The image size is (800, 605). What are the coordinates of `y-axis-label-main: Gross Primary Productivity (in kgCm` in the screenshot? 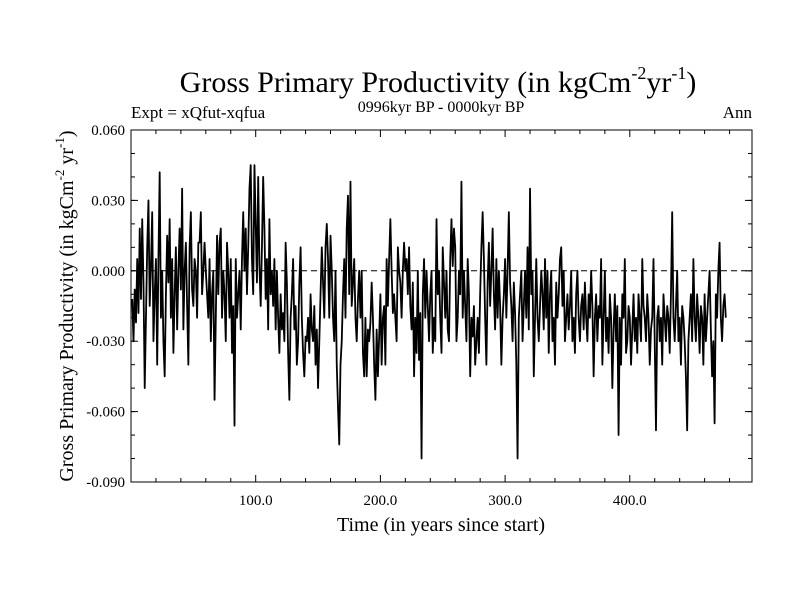 It's located at (67, 331).